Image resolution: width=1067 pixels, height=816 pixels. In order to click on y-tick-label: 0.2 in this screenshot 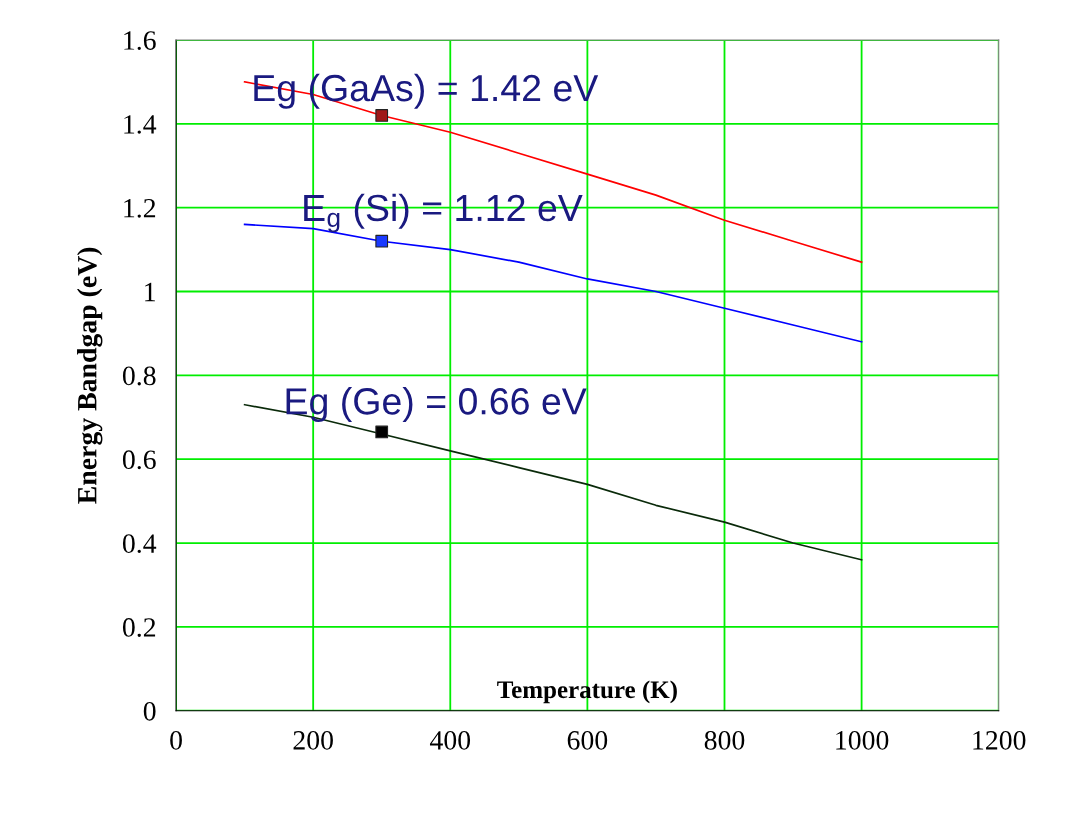, I will do `click(139, 627)`.